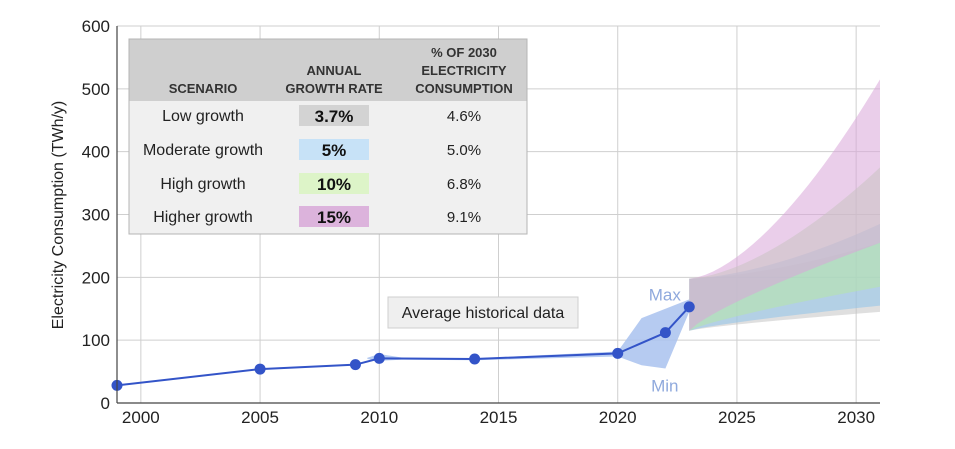 The width and height of the screenshot is (955, 449). I want to click on table-header-bg, so click(328, 70).